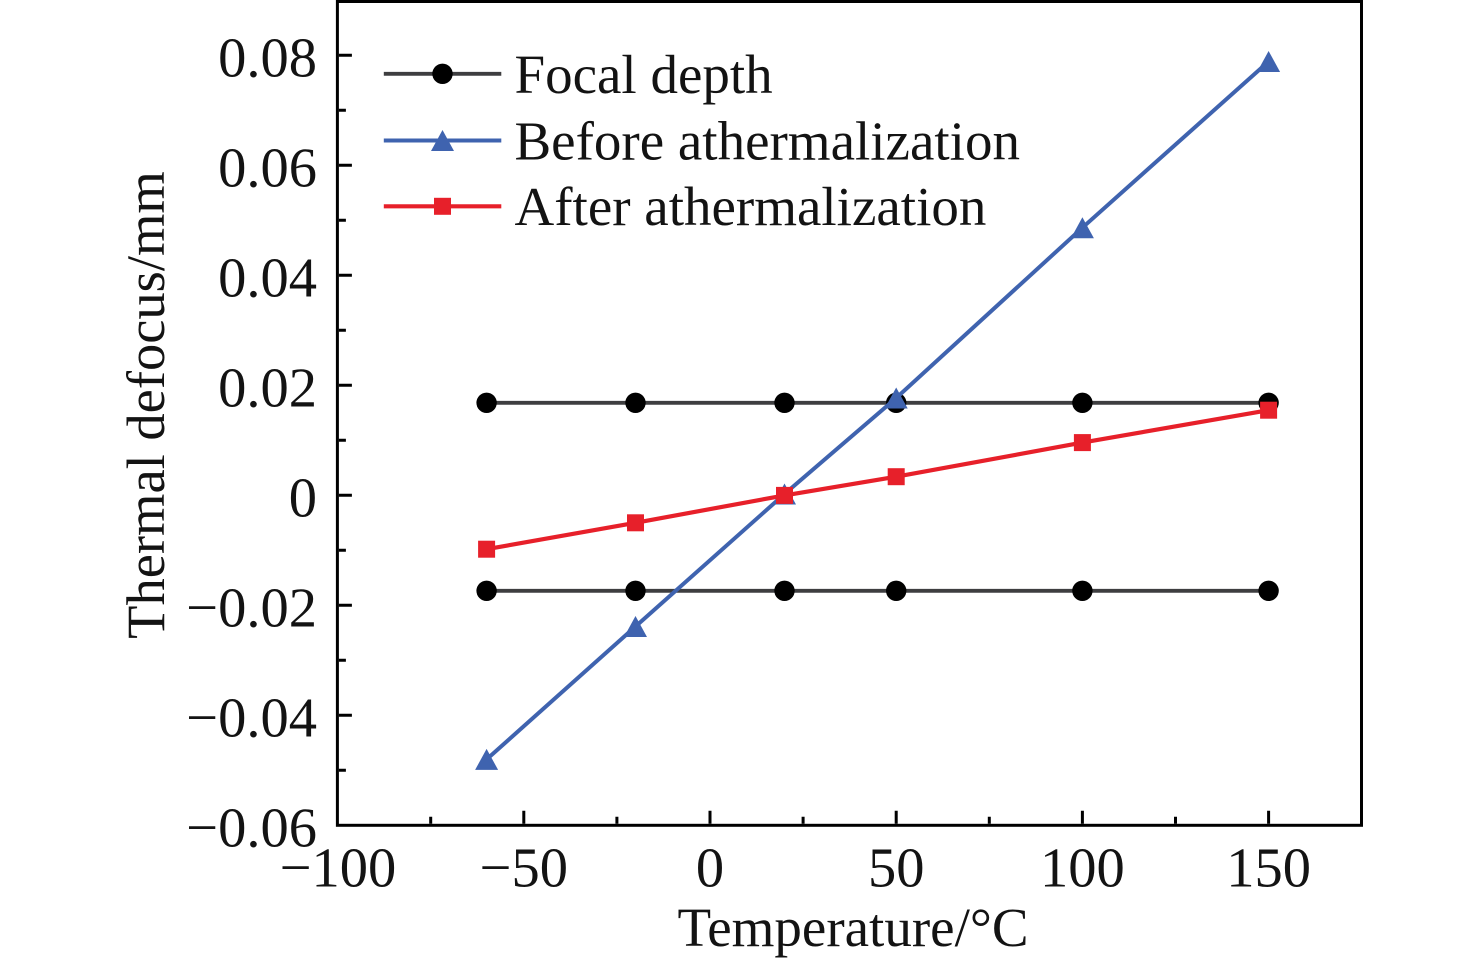 This screenshot has height=968, width=1476. What do you see at coordinates (852, 927) in the screenshot?
I see `svg-text: Temperature/°C` at bounding box center [852, 927].